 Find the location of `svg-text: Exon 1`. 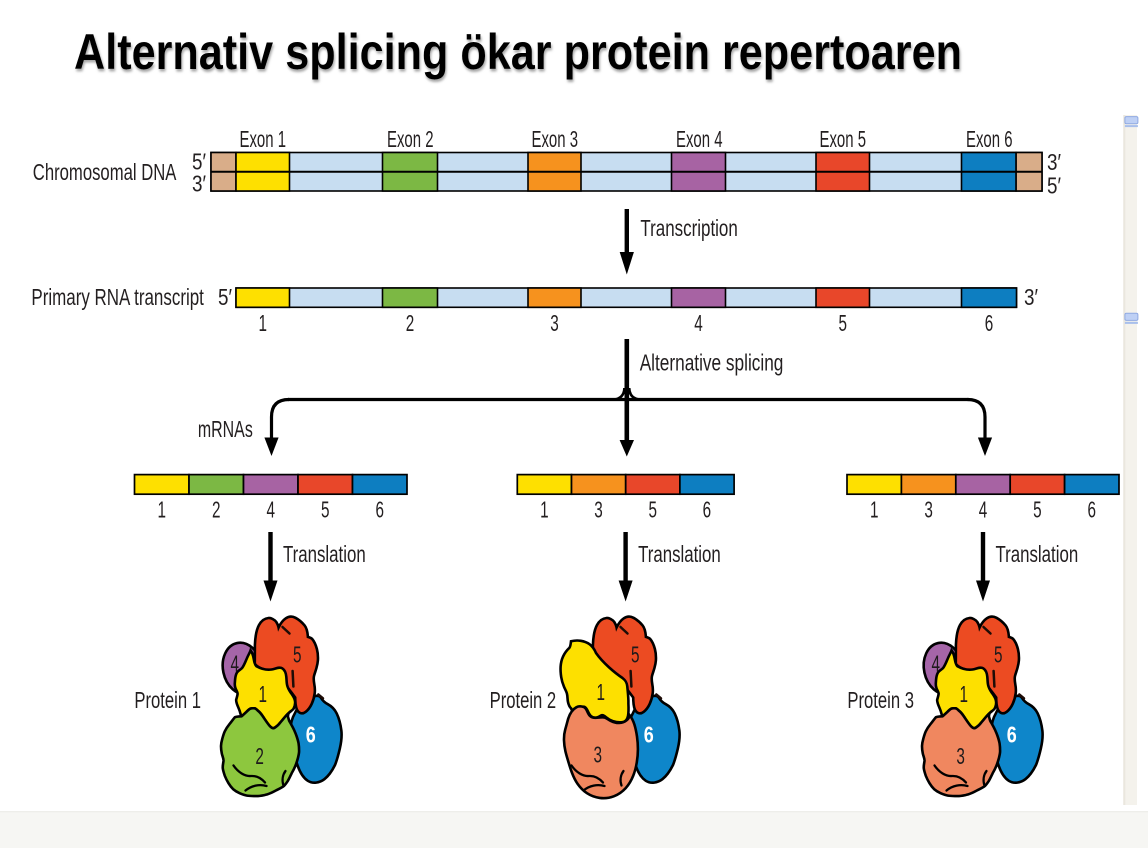

svg-text: Exon 1 is located at coordinates (263, 139).